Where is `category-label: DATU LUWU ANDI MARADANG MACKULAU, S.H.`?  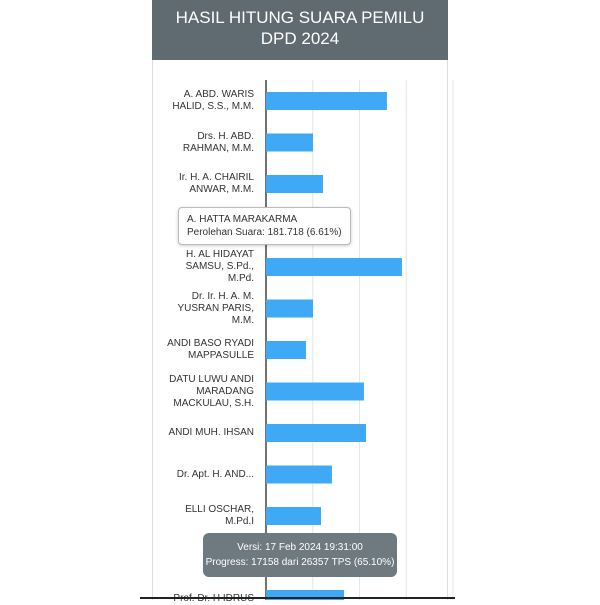 category-label: DATU LUWU ANDI MARADANG MACKULAU, S.H. is located at coordinates (211, 391).